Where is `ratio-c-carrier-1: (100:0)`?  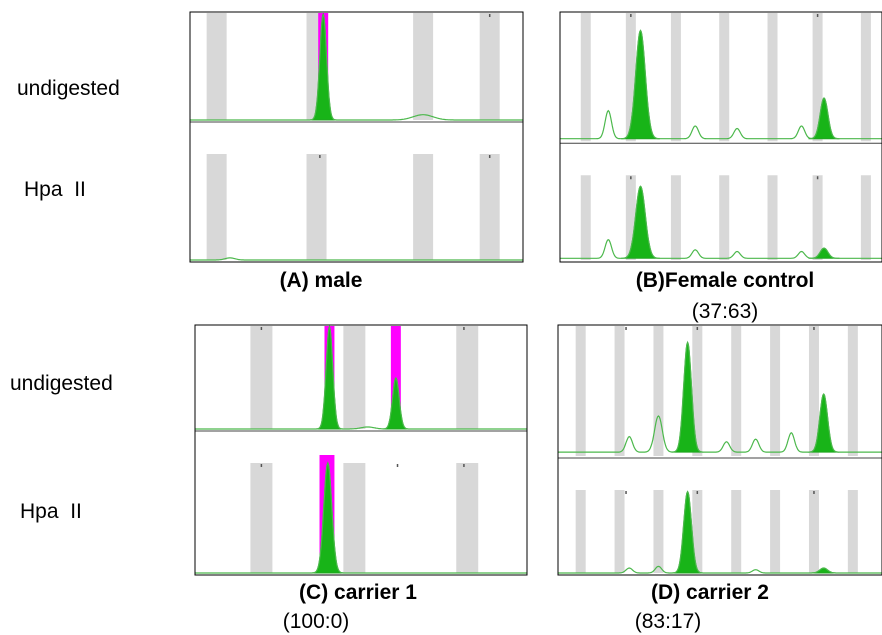
ratio-c-carrier-1: (100:0) is located at coordinates (316, 621).